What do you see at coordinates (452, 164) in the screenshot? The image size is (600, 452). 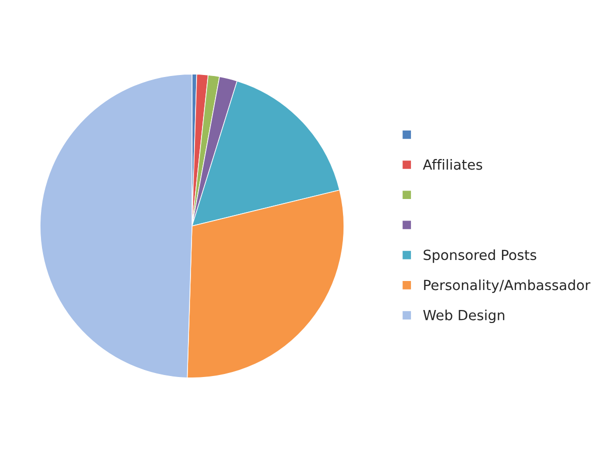 I see `legend-label: Affiliates` at bounding box center [452, 164].